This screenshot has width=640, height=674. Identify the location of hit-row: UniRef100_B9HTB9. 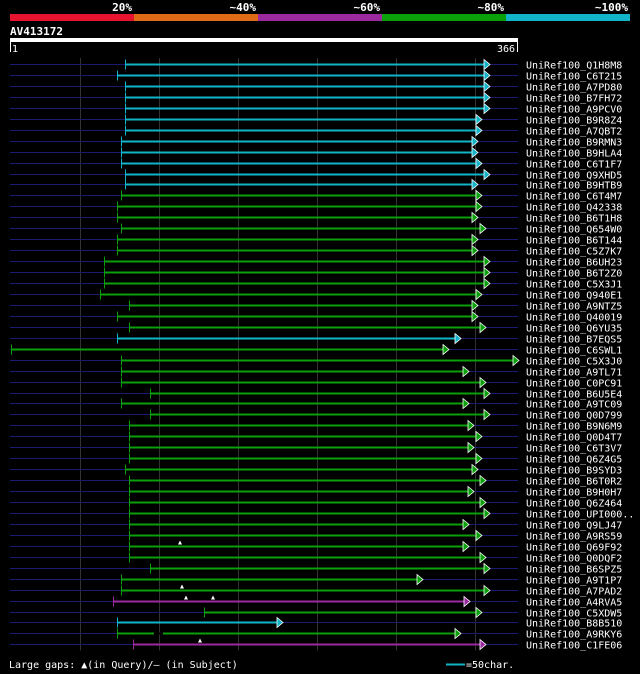
(316, 185).